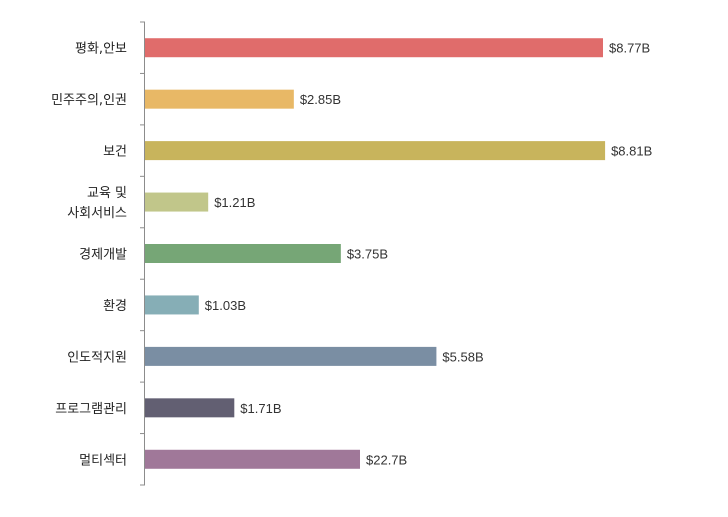 The width and height of the screenshot is (728, 517). Describe the element at coordinates (320, 99) in the screenshot. I see `value-label: $2.85B` at that location.